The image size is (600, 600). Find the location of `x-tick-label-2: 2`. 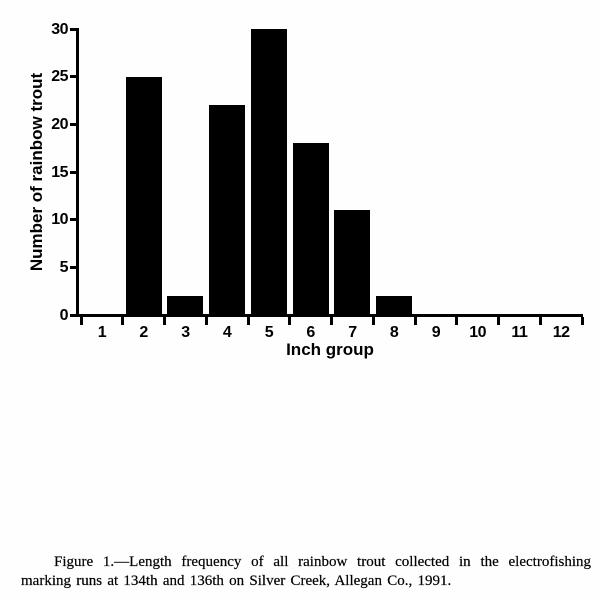

x-tick-label-2: 2 is located at coordinates (143, 332).